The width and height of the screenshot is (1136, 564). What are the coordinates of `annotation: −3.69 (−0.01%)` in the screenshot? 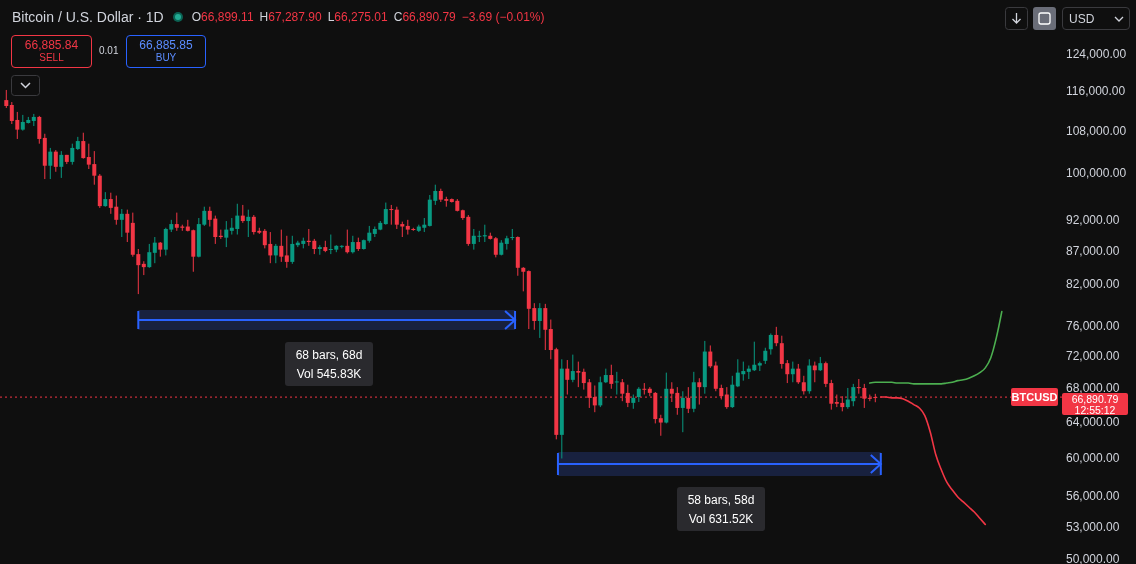 It's located at (503, 17).